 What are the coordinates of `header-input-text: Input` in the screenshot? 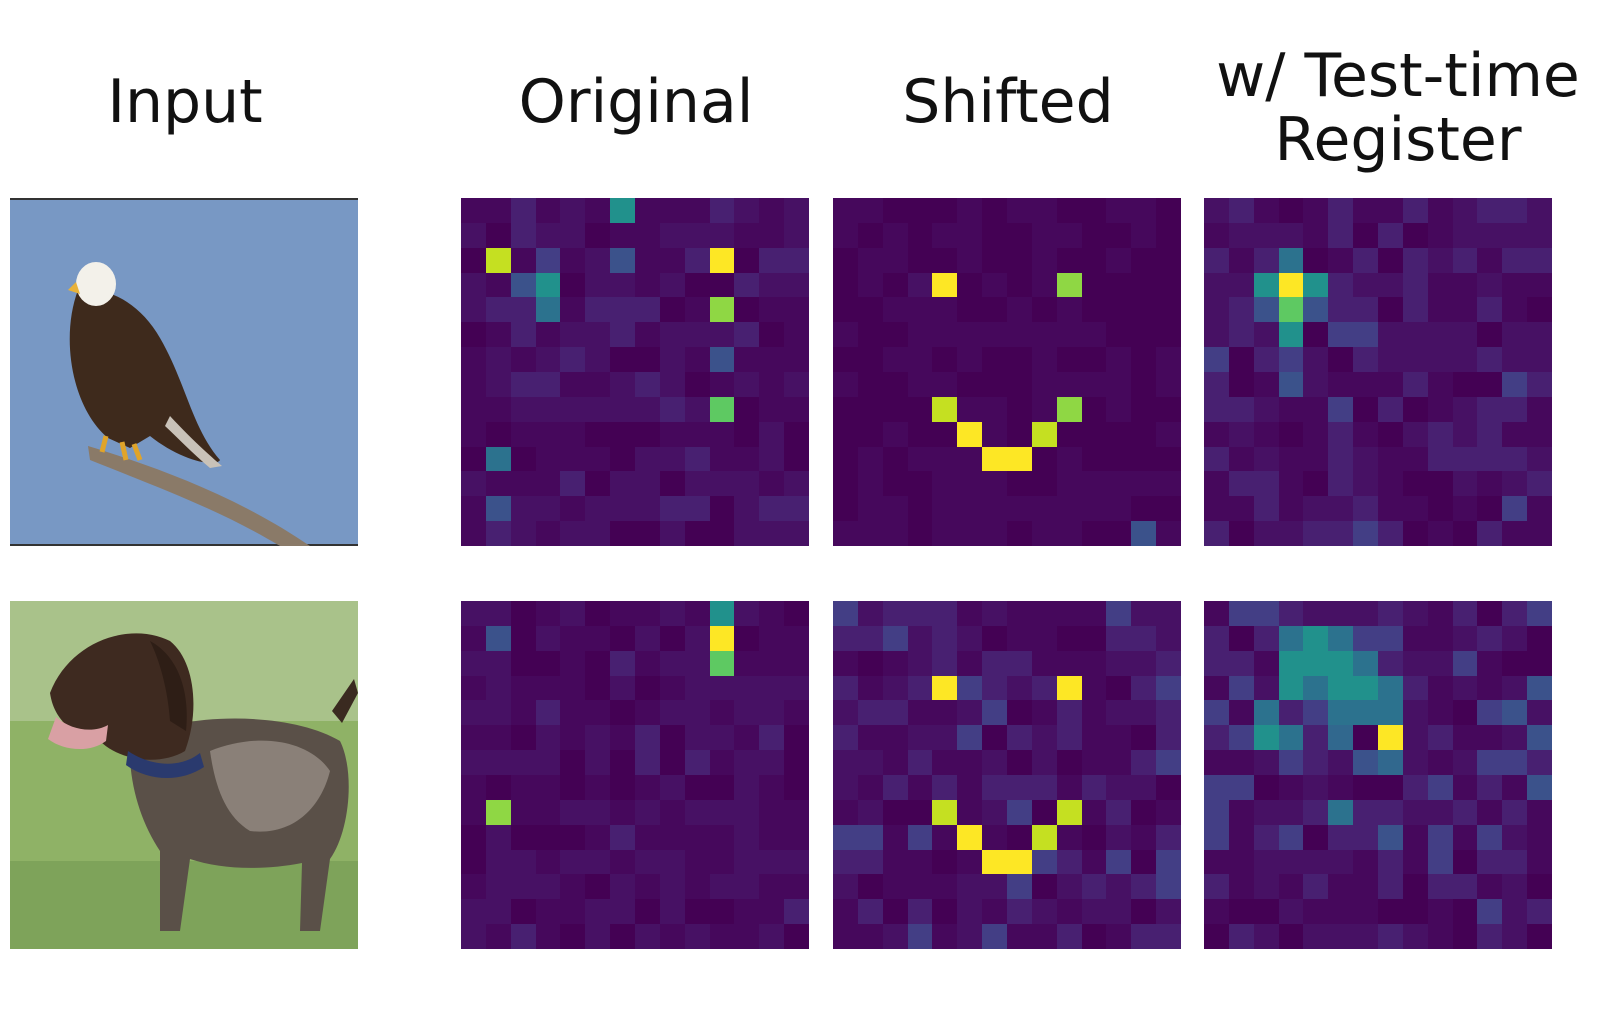 It's located at (185, 102).